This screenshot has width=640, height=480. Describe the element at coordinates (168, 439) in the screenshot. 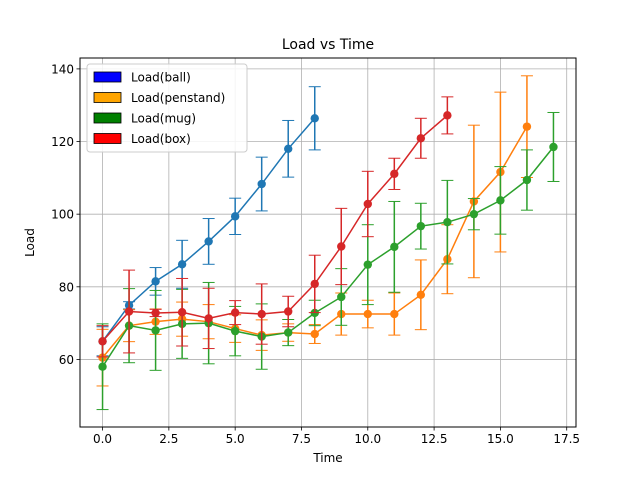

I see `x-tick-label: 2.5` at that location.